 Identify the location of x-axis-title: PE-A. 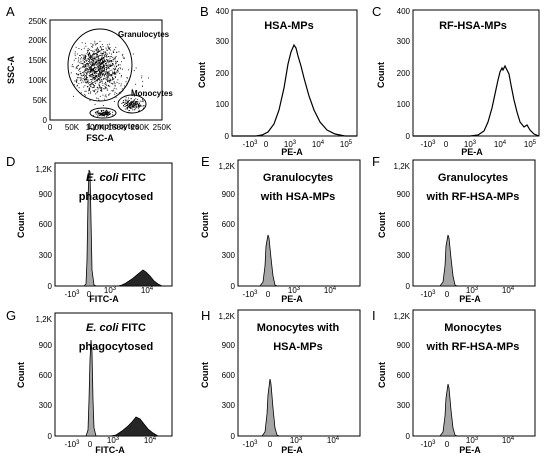
(292, 152).